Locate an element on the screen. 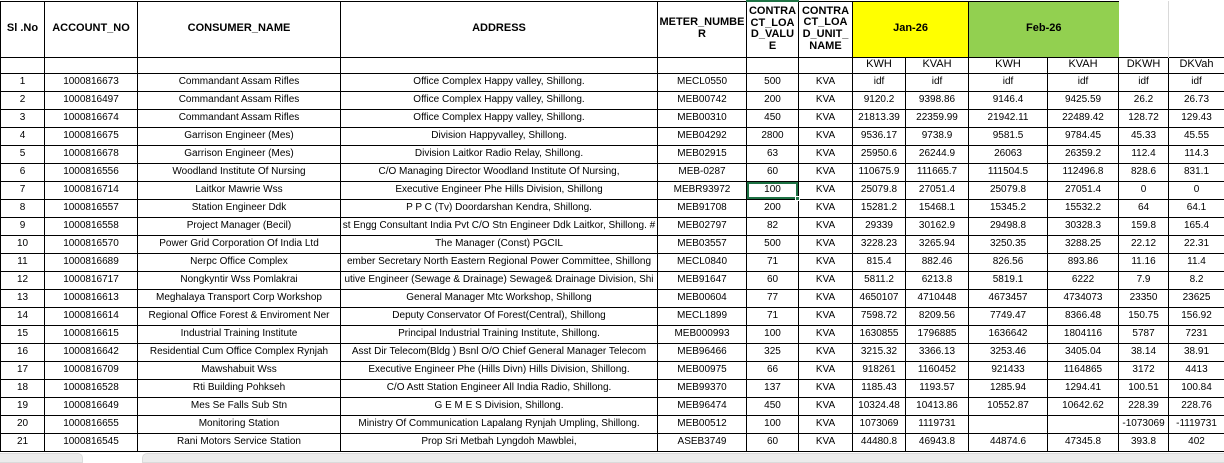 This screenshot has width=1224, height=463. cell-r21-c9: 44874.6 is located at coordinates (1008, 442).